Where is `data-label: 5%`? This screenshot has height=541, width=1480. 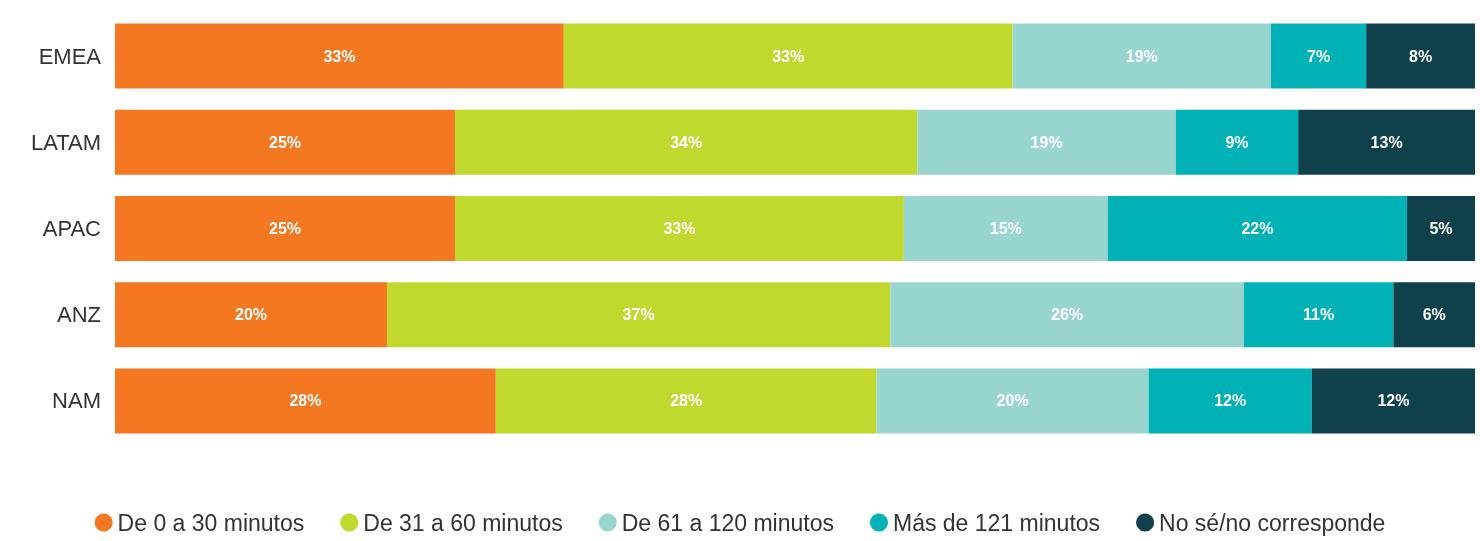 data-label: 5% is located at coordinates (1441, 228).